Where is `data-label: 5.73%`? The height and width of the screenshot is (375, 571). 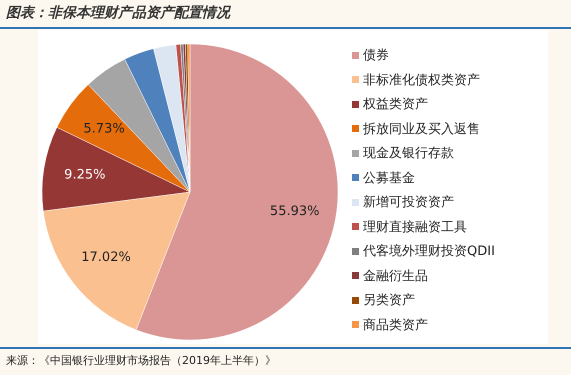 data-label: 5.73% is located at coordinates (104, 129).